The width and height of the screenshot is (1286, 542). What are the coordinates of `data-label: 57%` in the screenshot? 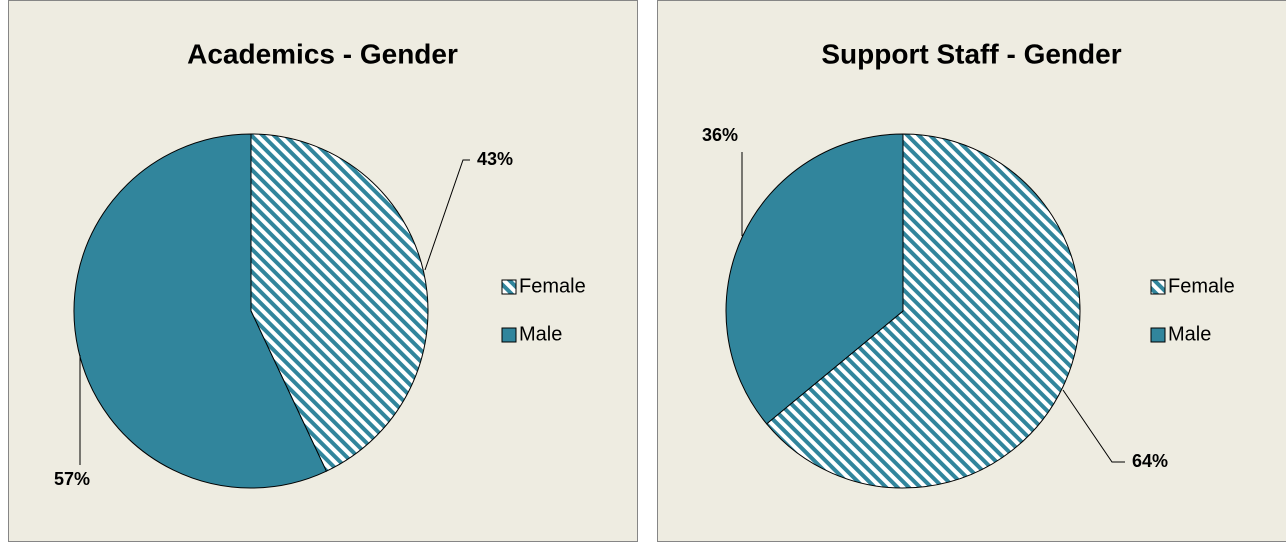 It's located at (72, 479).